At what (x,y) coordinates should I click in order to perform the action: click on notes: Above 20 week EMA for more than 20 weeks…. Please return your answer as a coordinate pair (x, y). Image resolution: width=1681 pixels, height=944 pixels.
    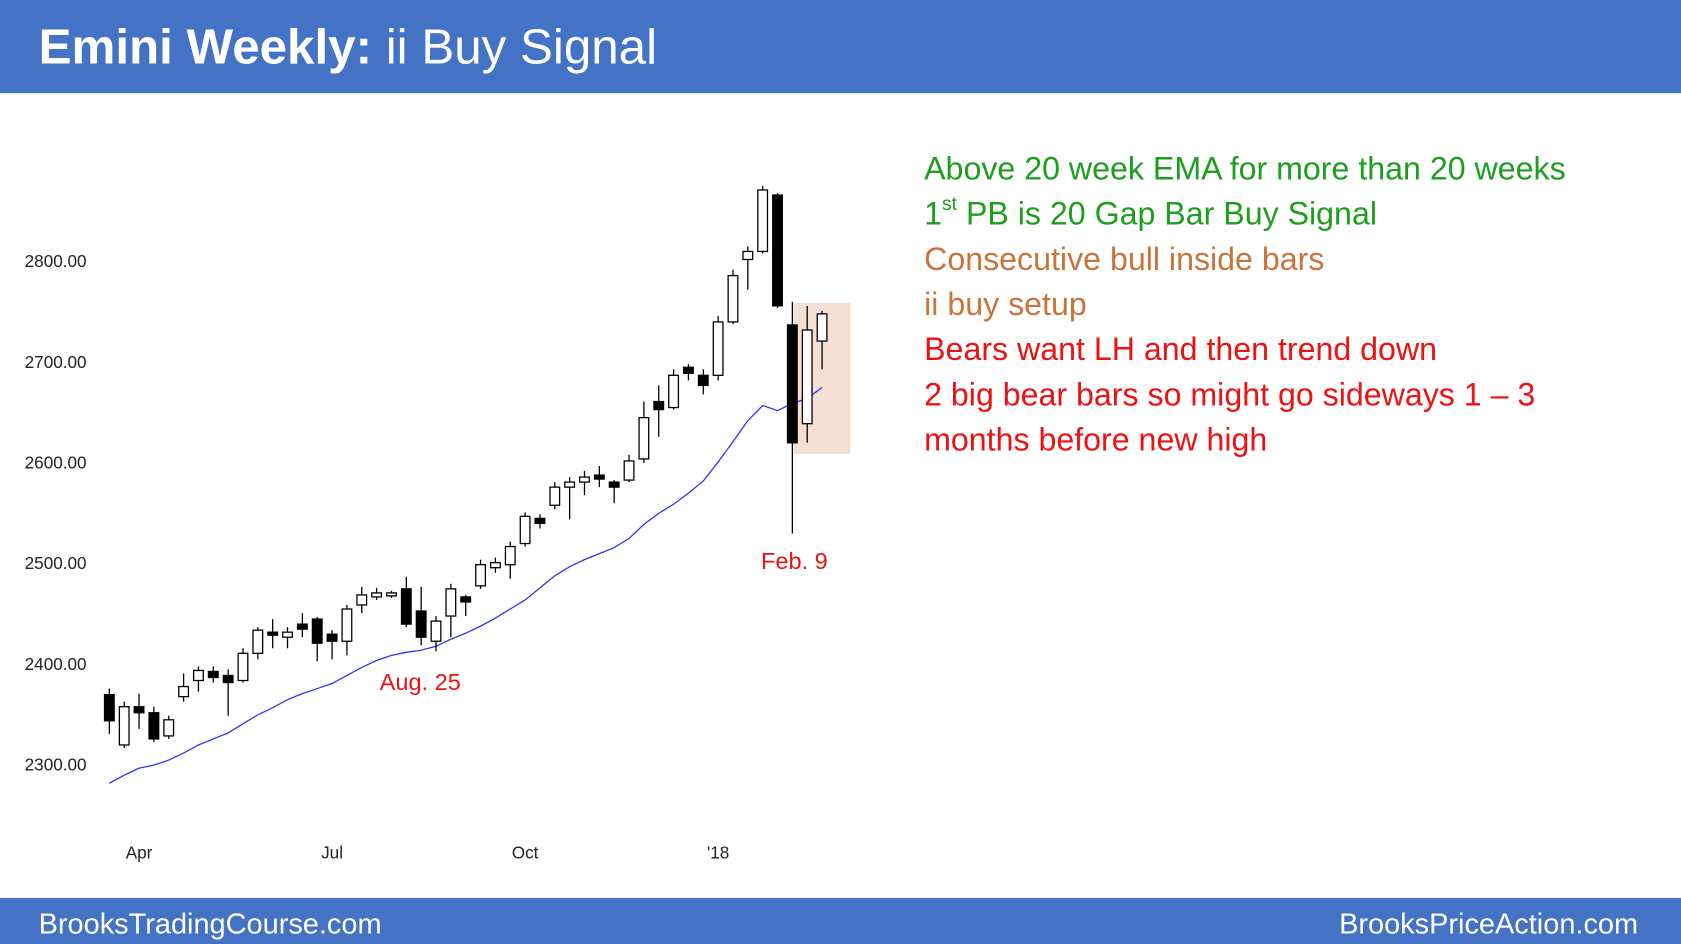
    Looking at the image, I should click on (1245, 303).